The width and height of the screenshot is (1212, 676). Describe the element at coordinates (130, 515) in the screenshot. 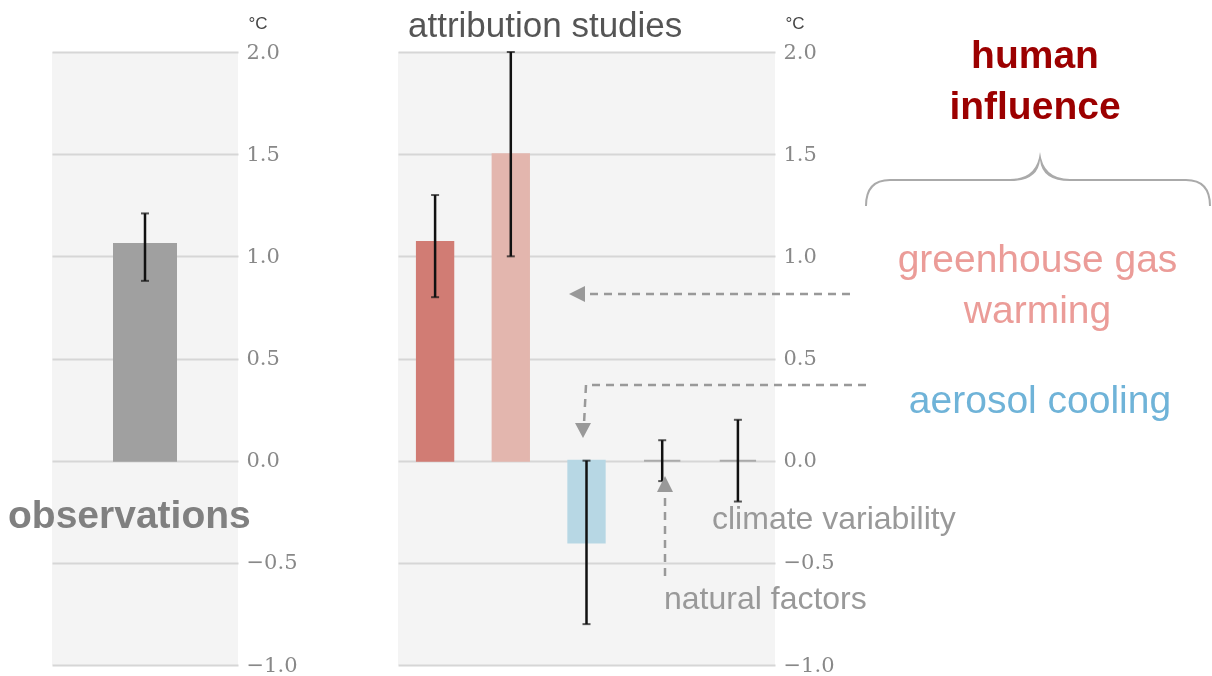

I see `annotation: observations` at that location.